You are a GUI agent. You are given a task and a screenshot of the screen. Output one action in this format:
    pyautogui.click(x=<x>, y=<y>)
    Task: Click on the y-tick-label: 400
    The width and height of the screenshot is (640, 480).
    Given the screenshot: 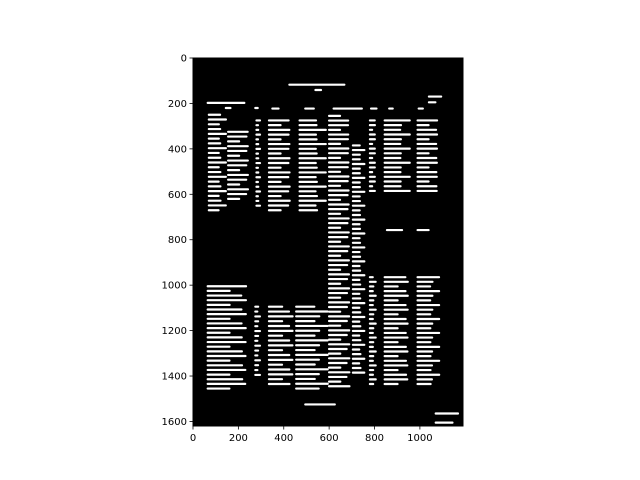 What is the action you would take?
    pyautogui.click(x=177, y=149)
    